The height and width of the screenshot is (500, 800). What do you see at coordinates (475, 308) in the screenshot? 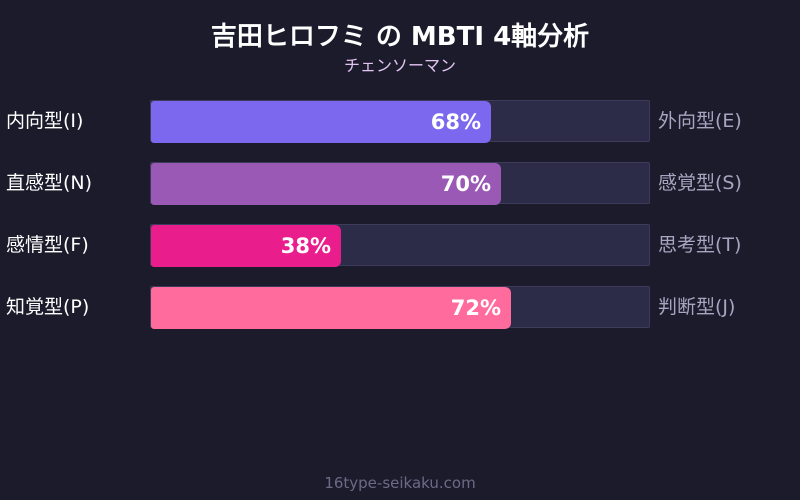
I see `bar-value-label: 72%` at bounding box center [475, 308].